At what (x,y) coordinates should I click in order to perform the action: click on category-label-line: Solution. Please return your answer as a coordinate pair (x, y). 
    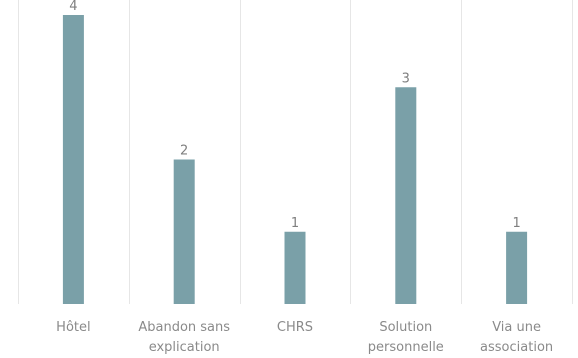
    Looking at the image, I should click on (405, 327).